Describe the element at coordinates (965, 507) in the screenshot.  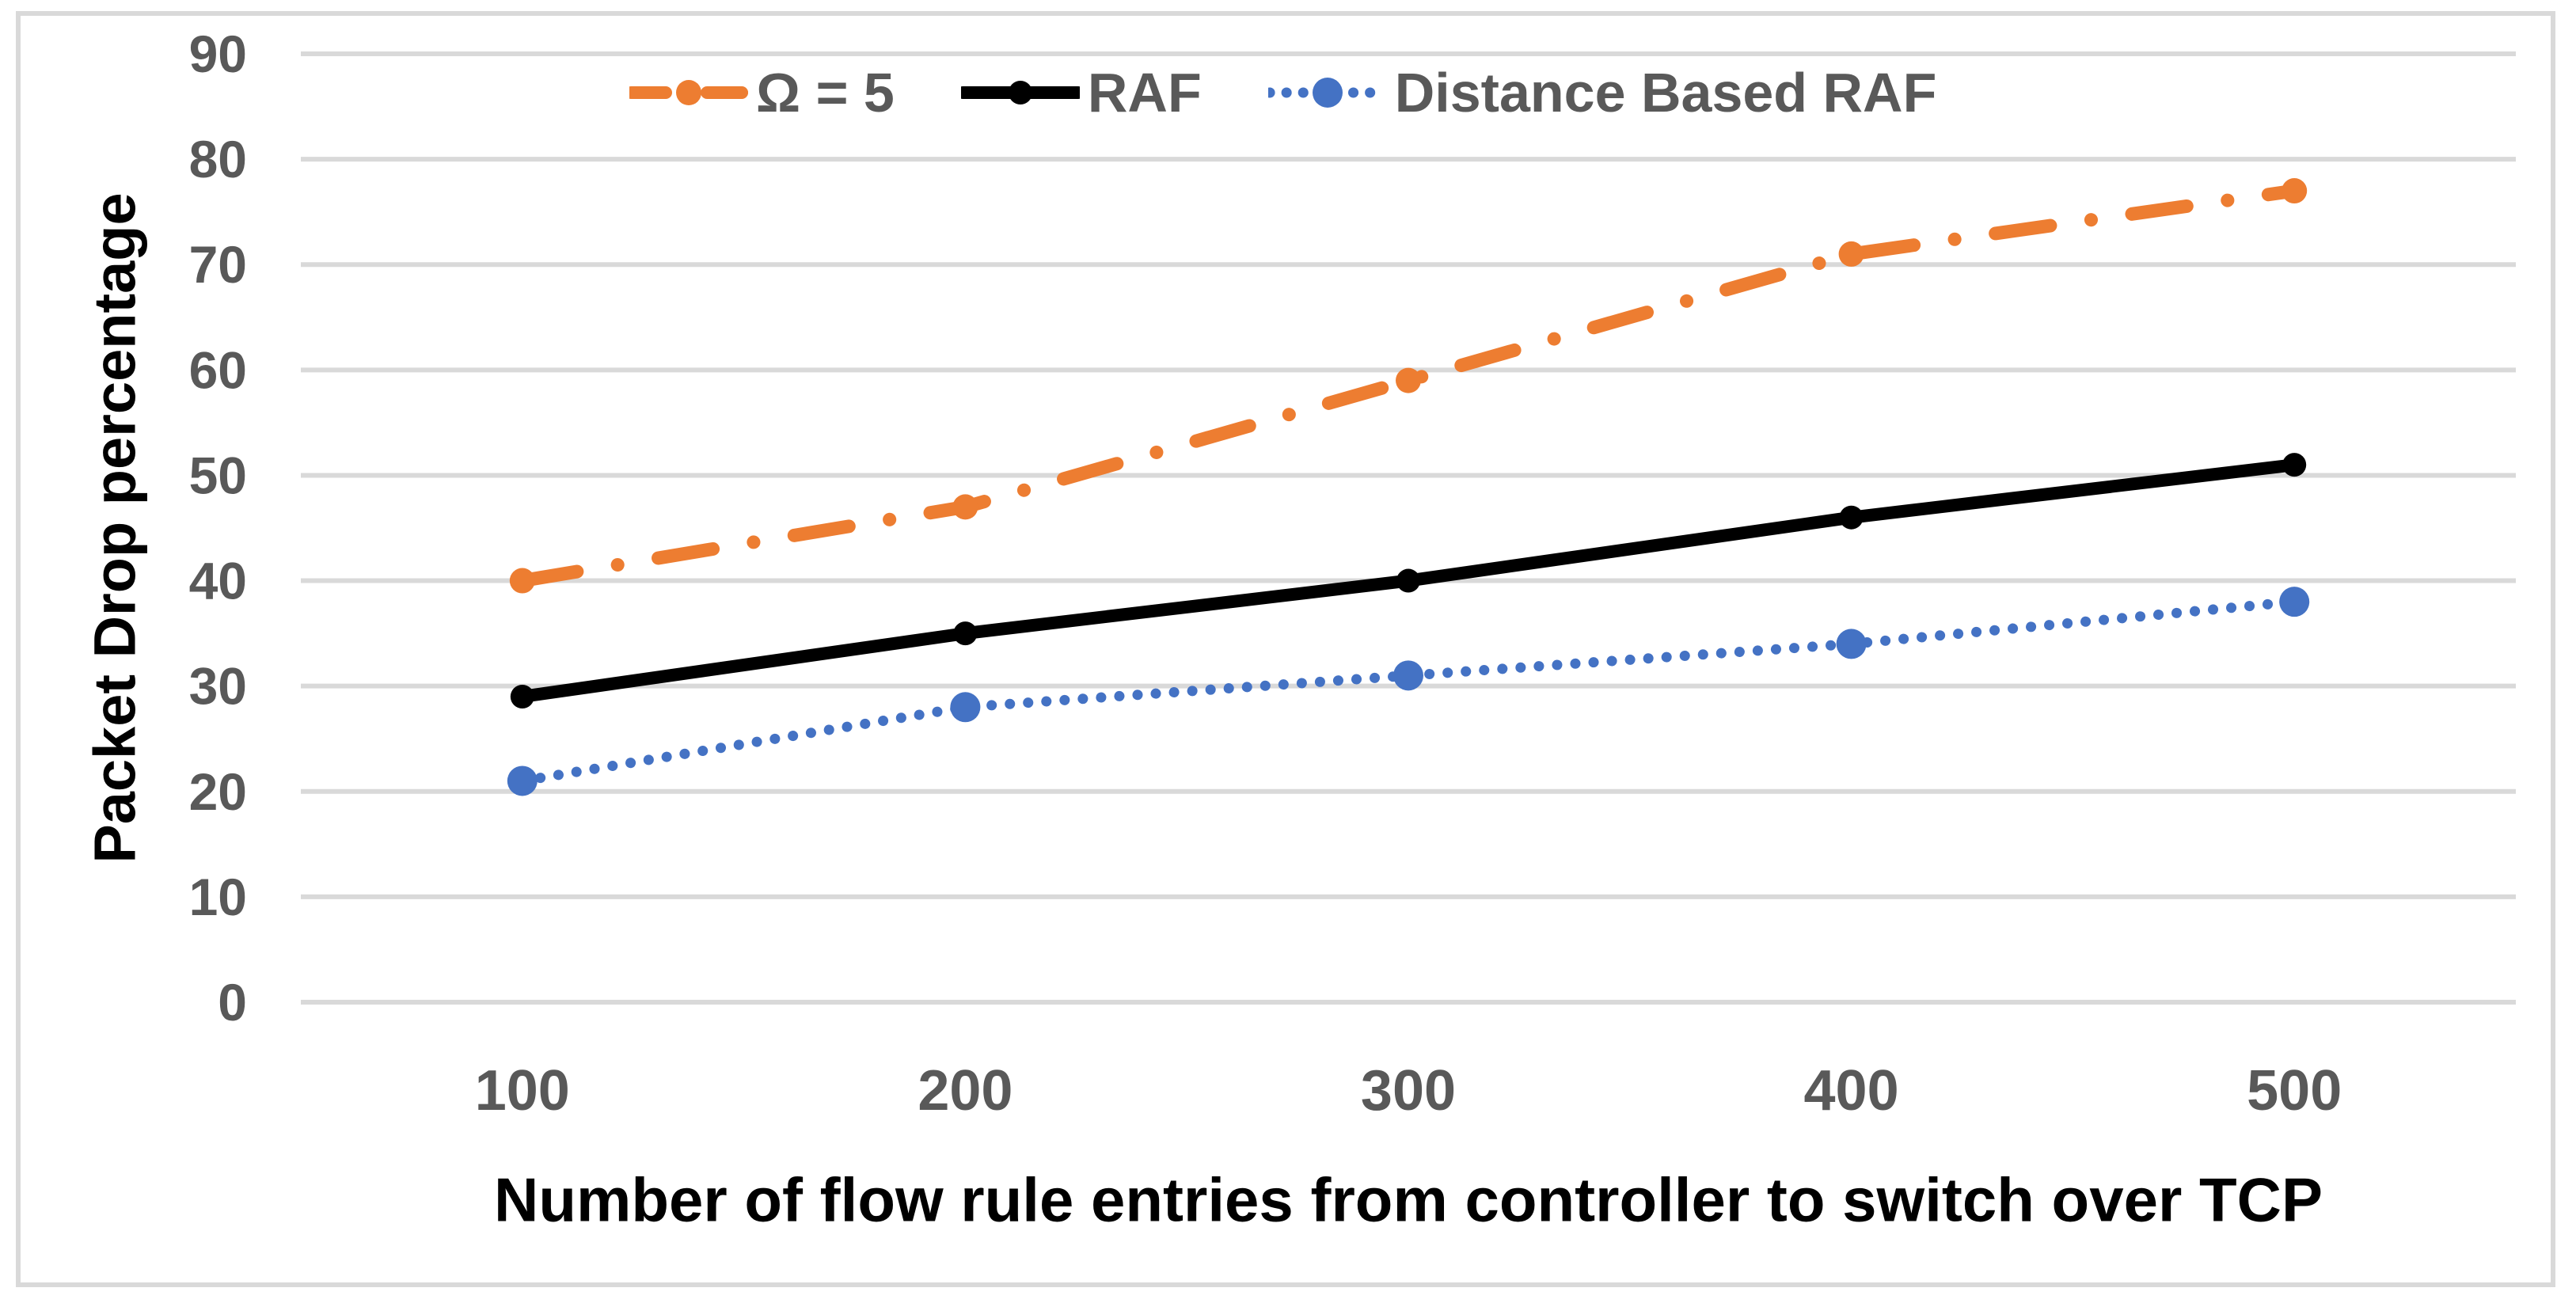
I see `data-point-series1-x200` at that location.